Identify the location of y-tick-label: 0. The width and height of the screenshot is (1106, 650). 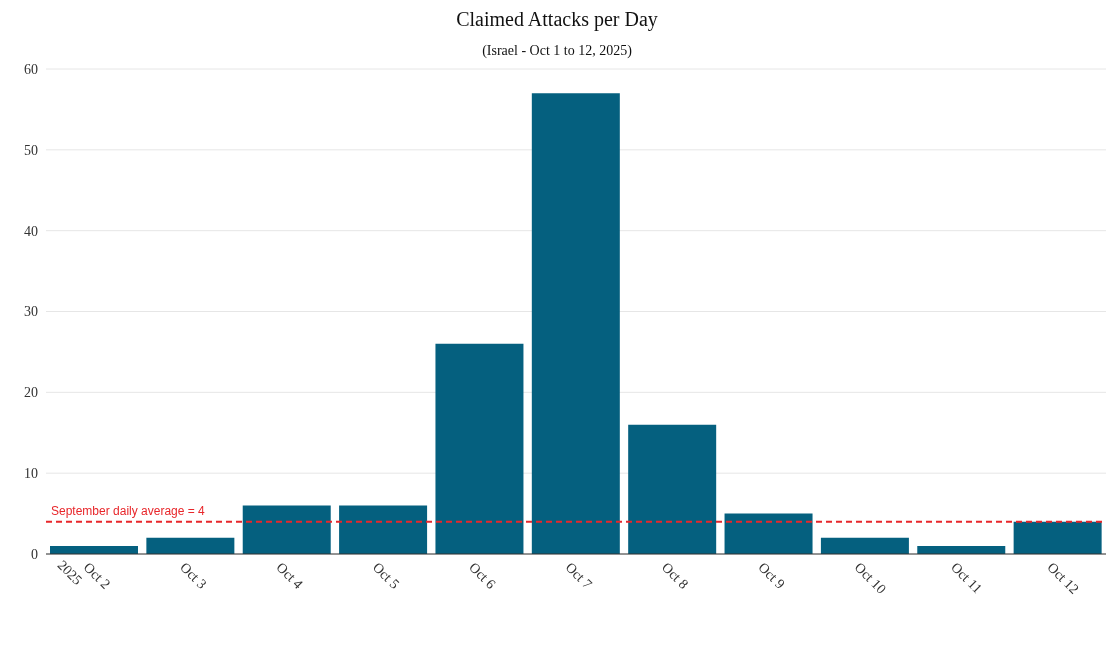
(34, 554).